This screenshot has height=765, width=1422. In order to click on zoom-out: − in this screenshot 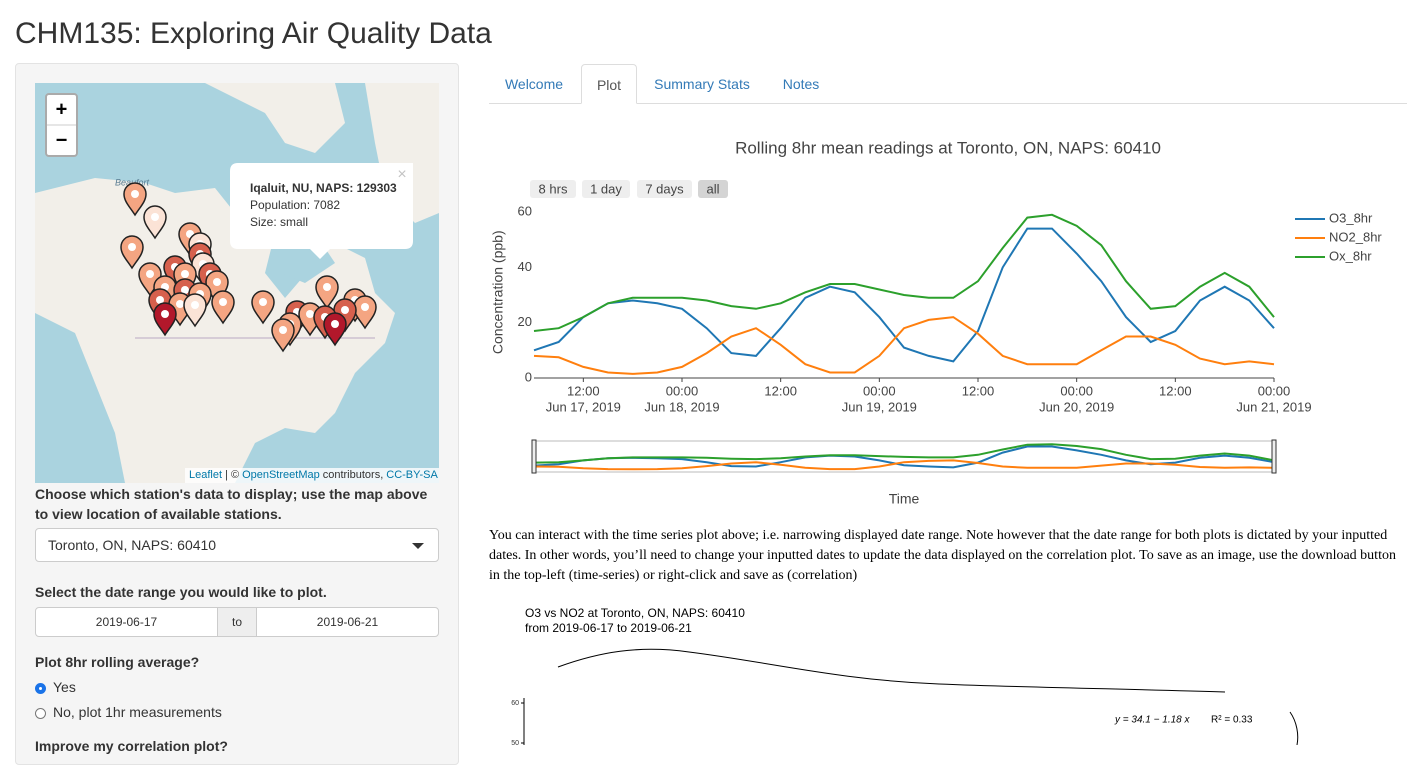, I will do `click(62, 140)`.